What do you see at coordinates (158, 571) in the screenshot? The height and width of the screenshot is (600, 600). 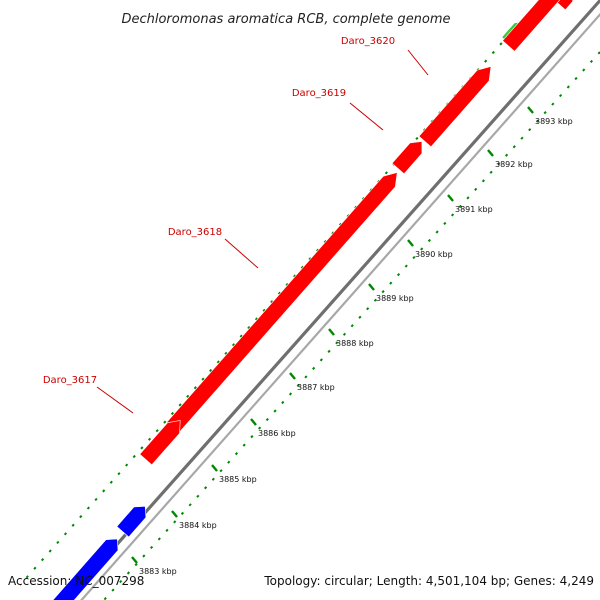 I see `scale-tick-label: 3883 kbp` at bounding box center [158, 571].